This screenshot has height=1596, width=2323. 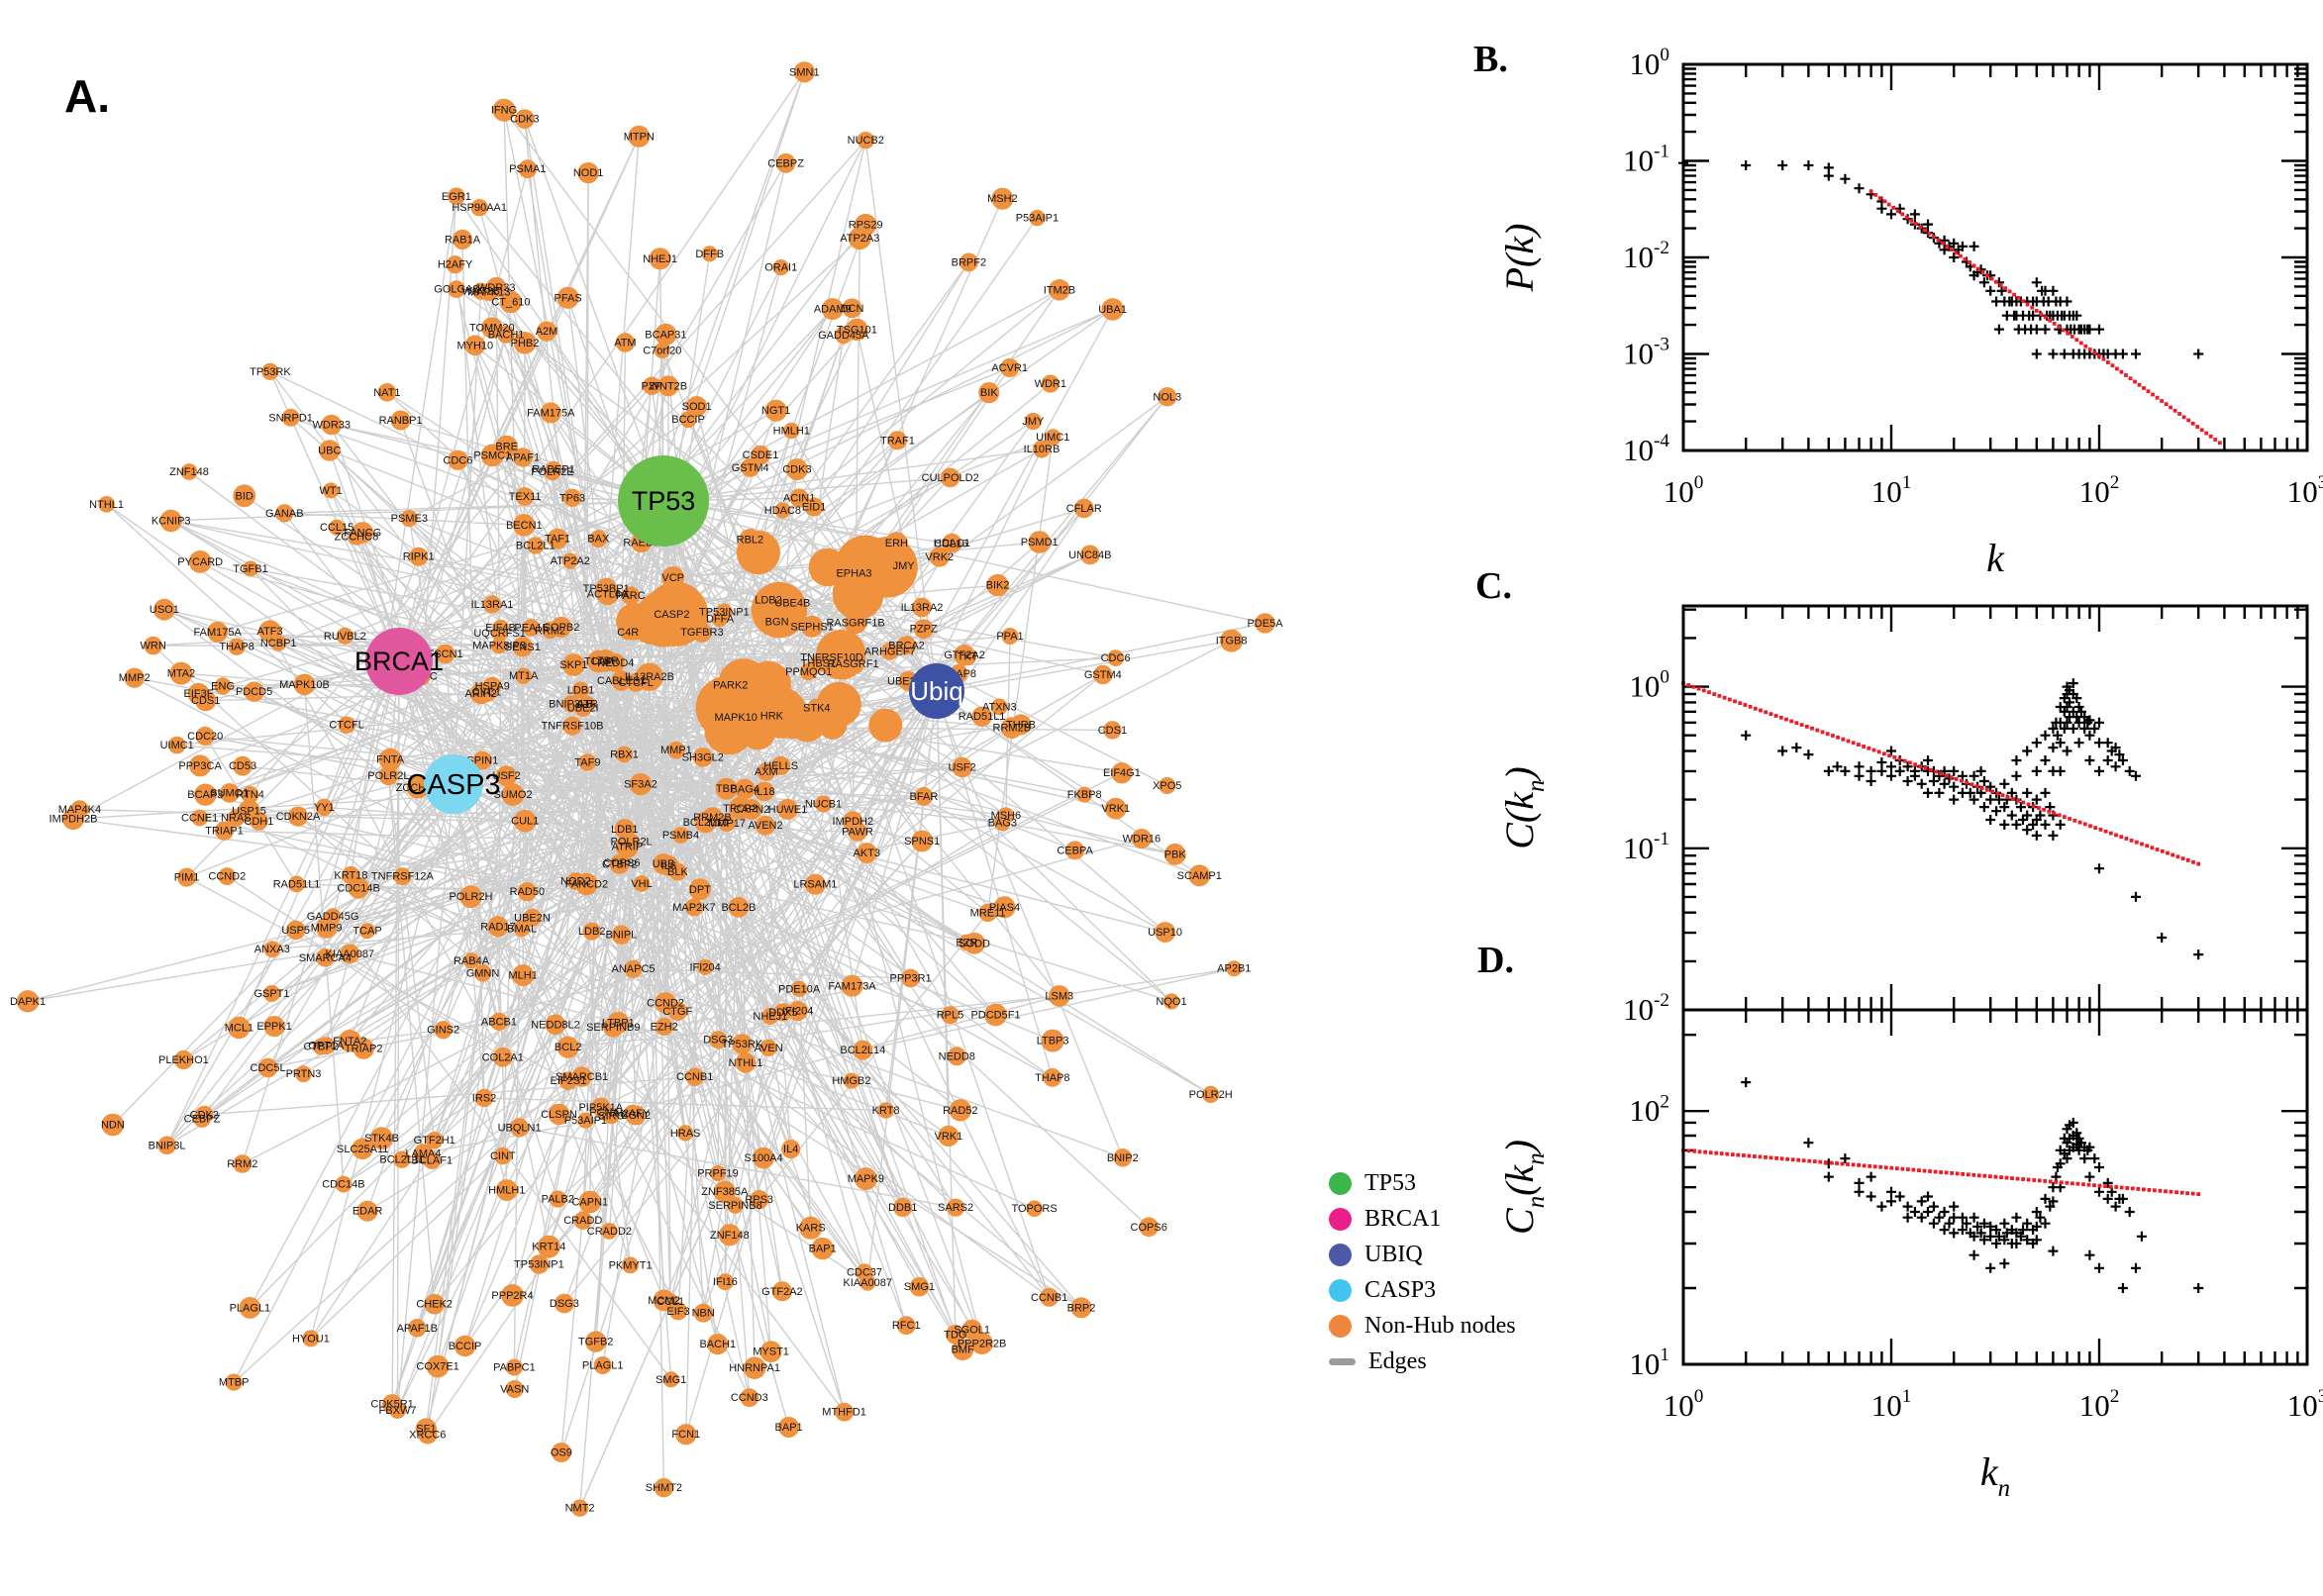 I want to click on network-node-label: HRK, so click(x=772, y=717).